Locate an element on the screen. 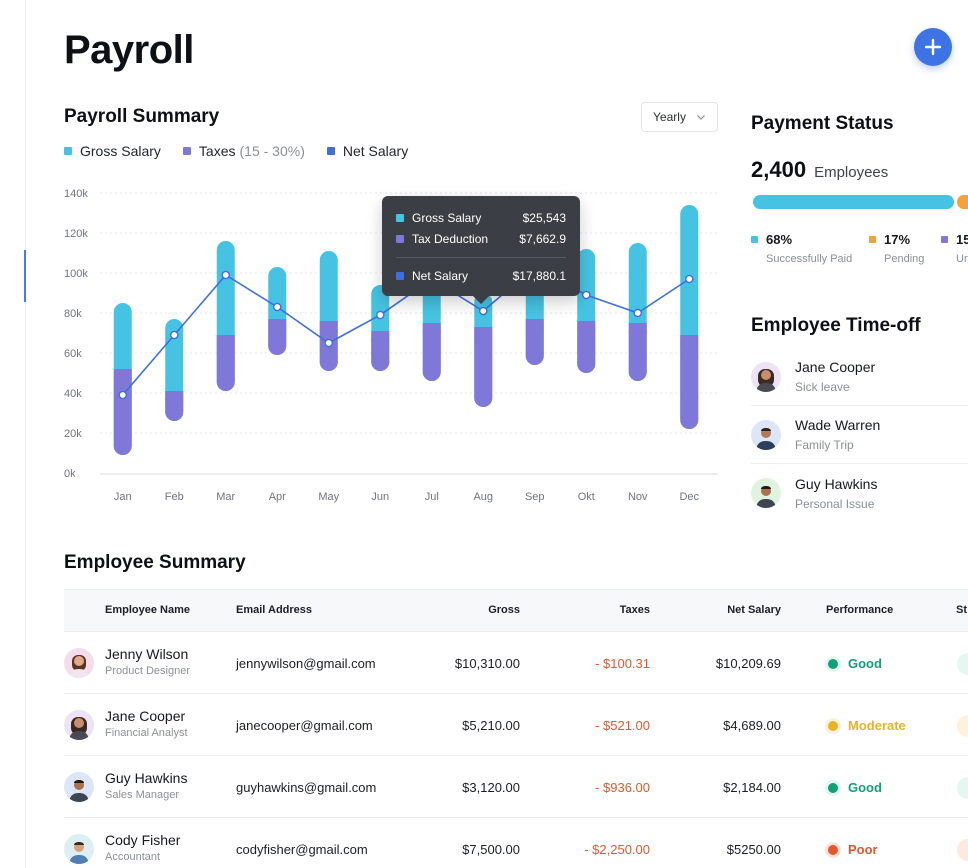  employee-net: $2,184.00 is located at coordinates (752, 787).